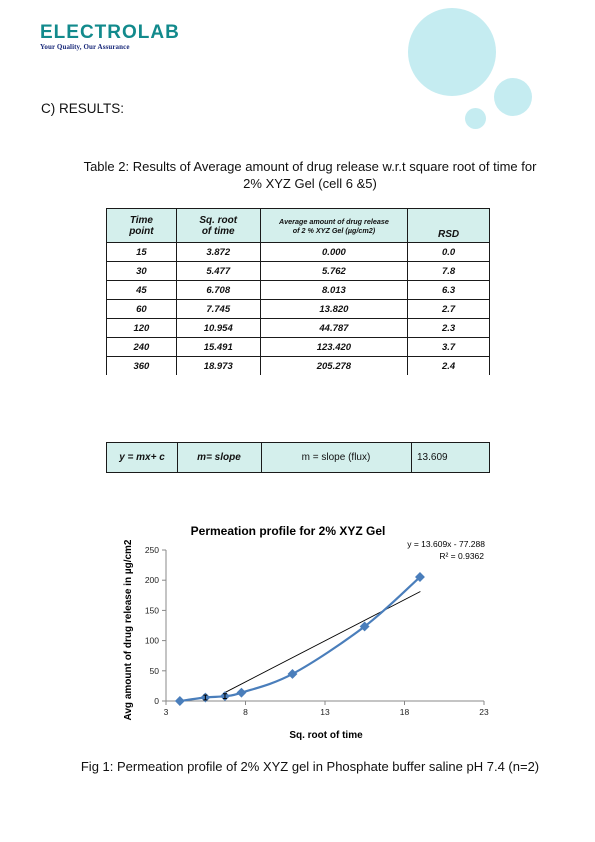  Describe the element at coordinates (405, 712) in the screenshot. I see `x-tick-label: 18` at that location.